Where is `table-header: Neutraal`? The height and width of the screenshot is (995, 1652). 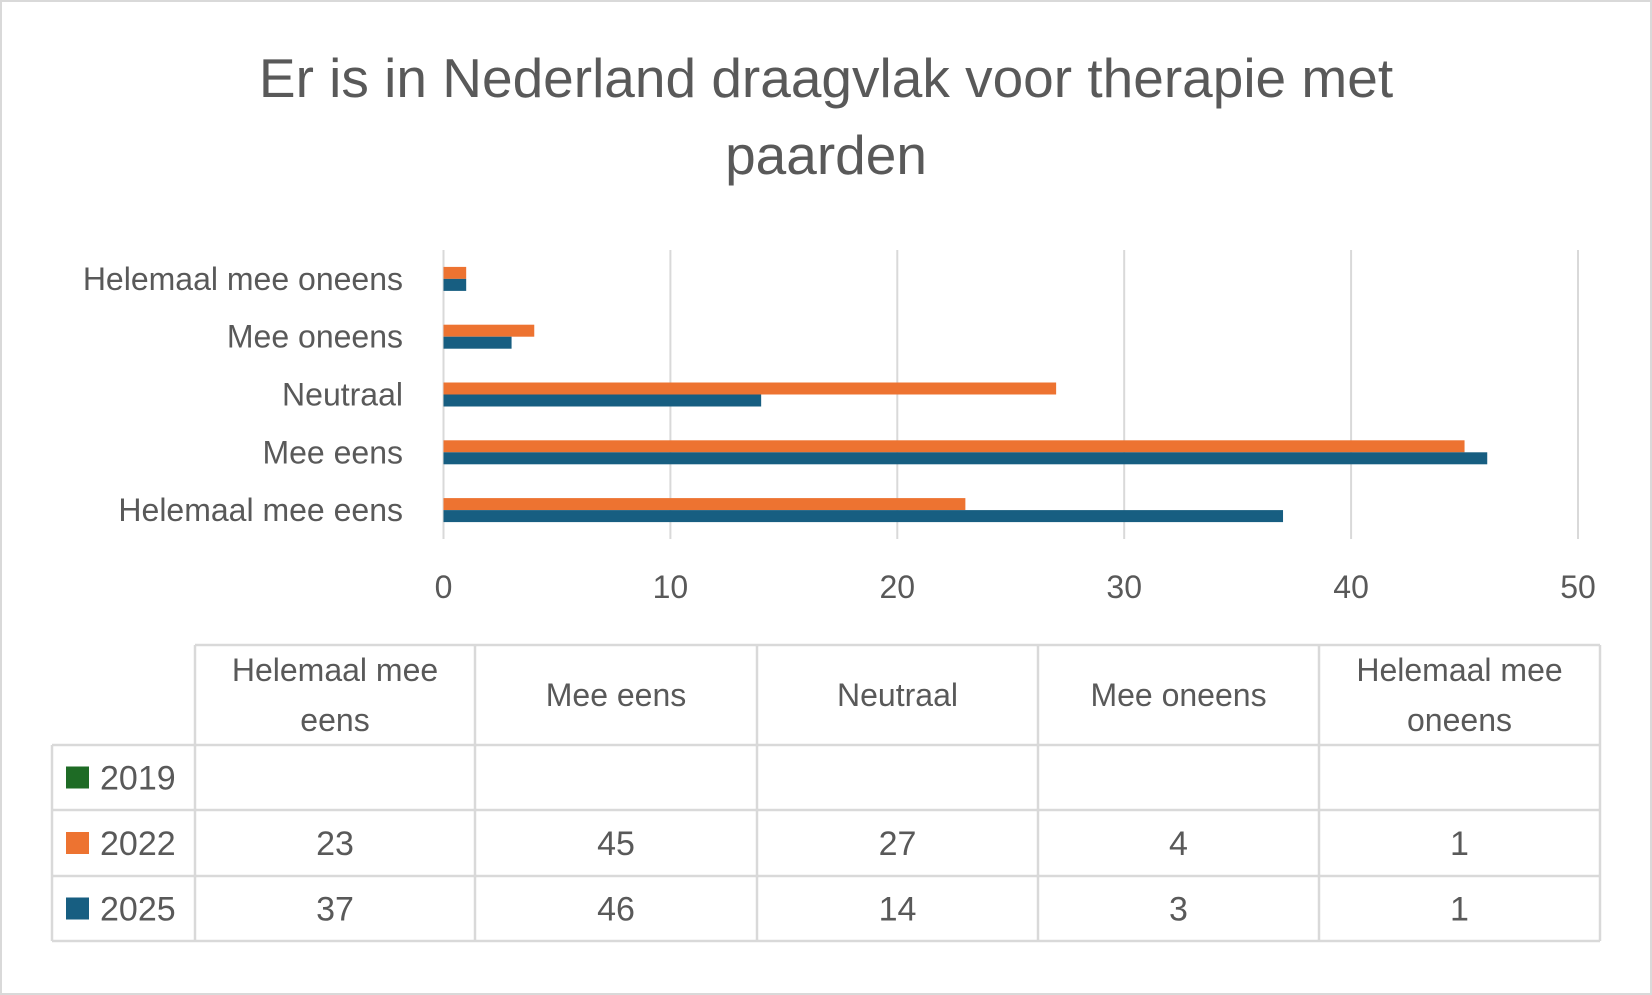
table-header: Neutraal is located at coordinates (897, 695).